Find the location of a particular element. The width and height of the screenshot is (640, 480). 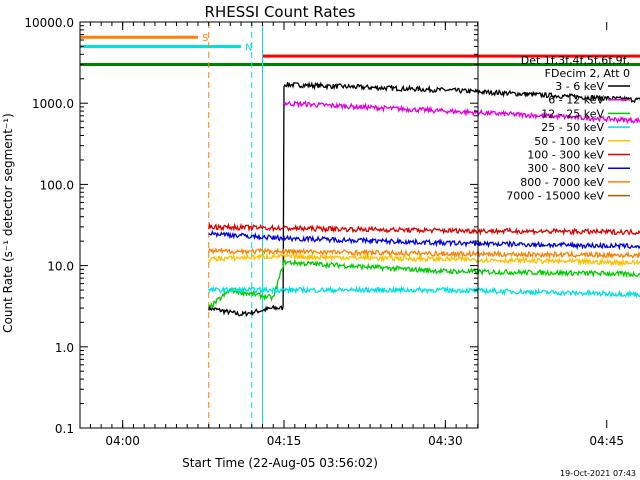

legend-label: 3 - 6 keV is located at coordinates (579, 86).